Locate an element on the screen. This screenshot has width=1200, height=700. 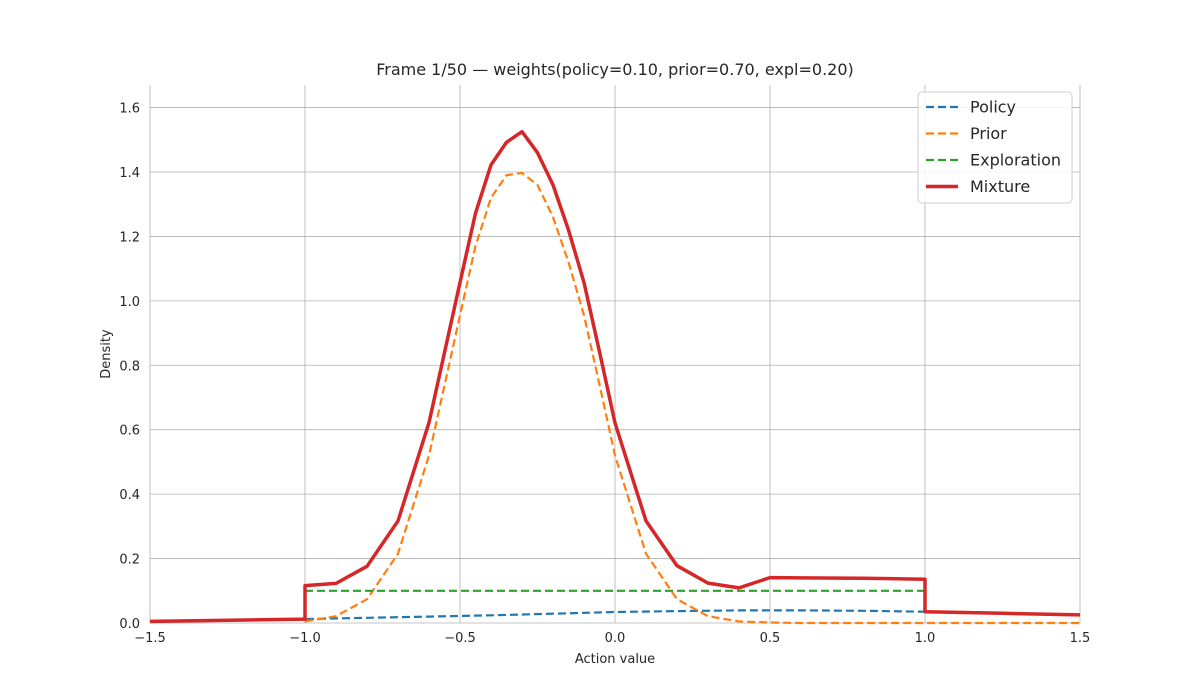
x-axis: −1.5 −1.0 −0.5 0.0 0.5 1.0 1.5 is located at coordinates (612, 638).